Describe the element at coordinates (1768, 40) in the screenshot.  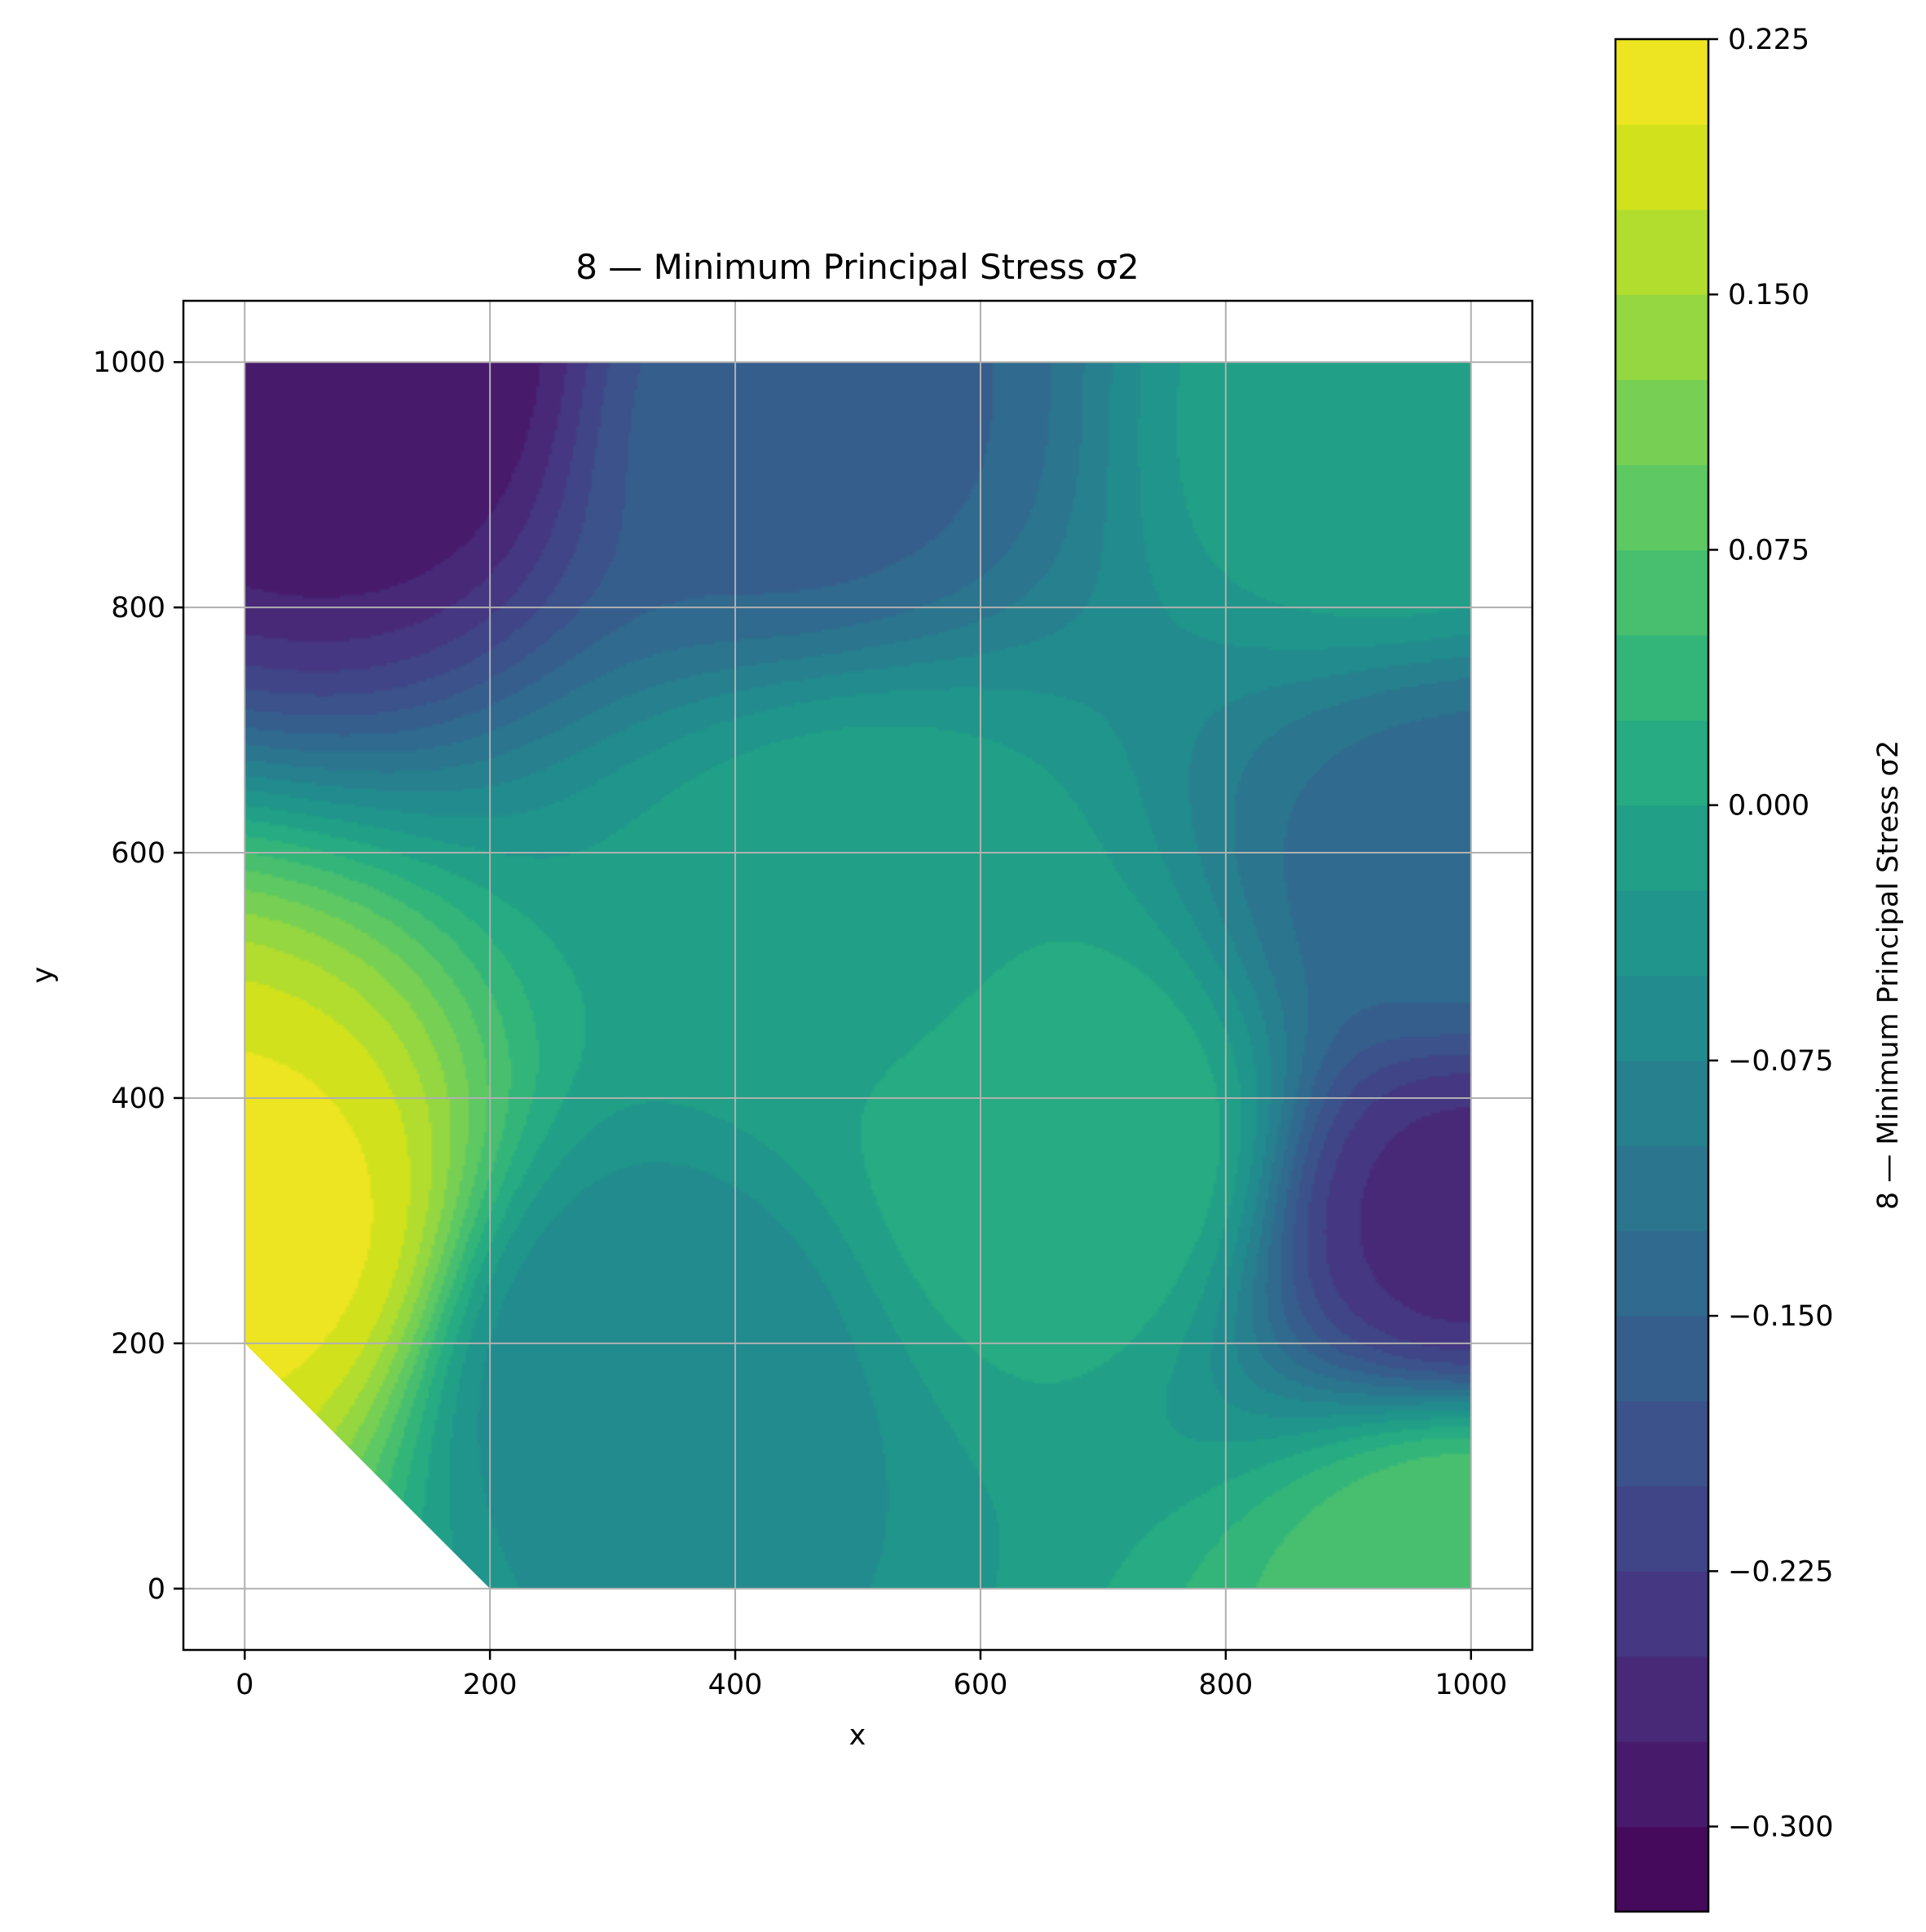
I see `colorbar-tick-label: 0.225` at that location.